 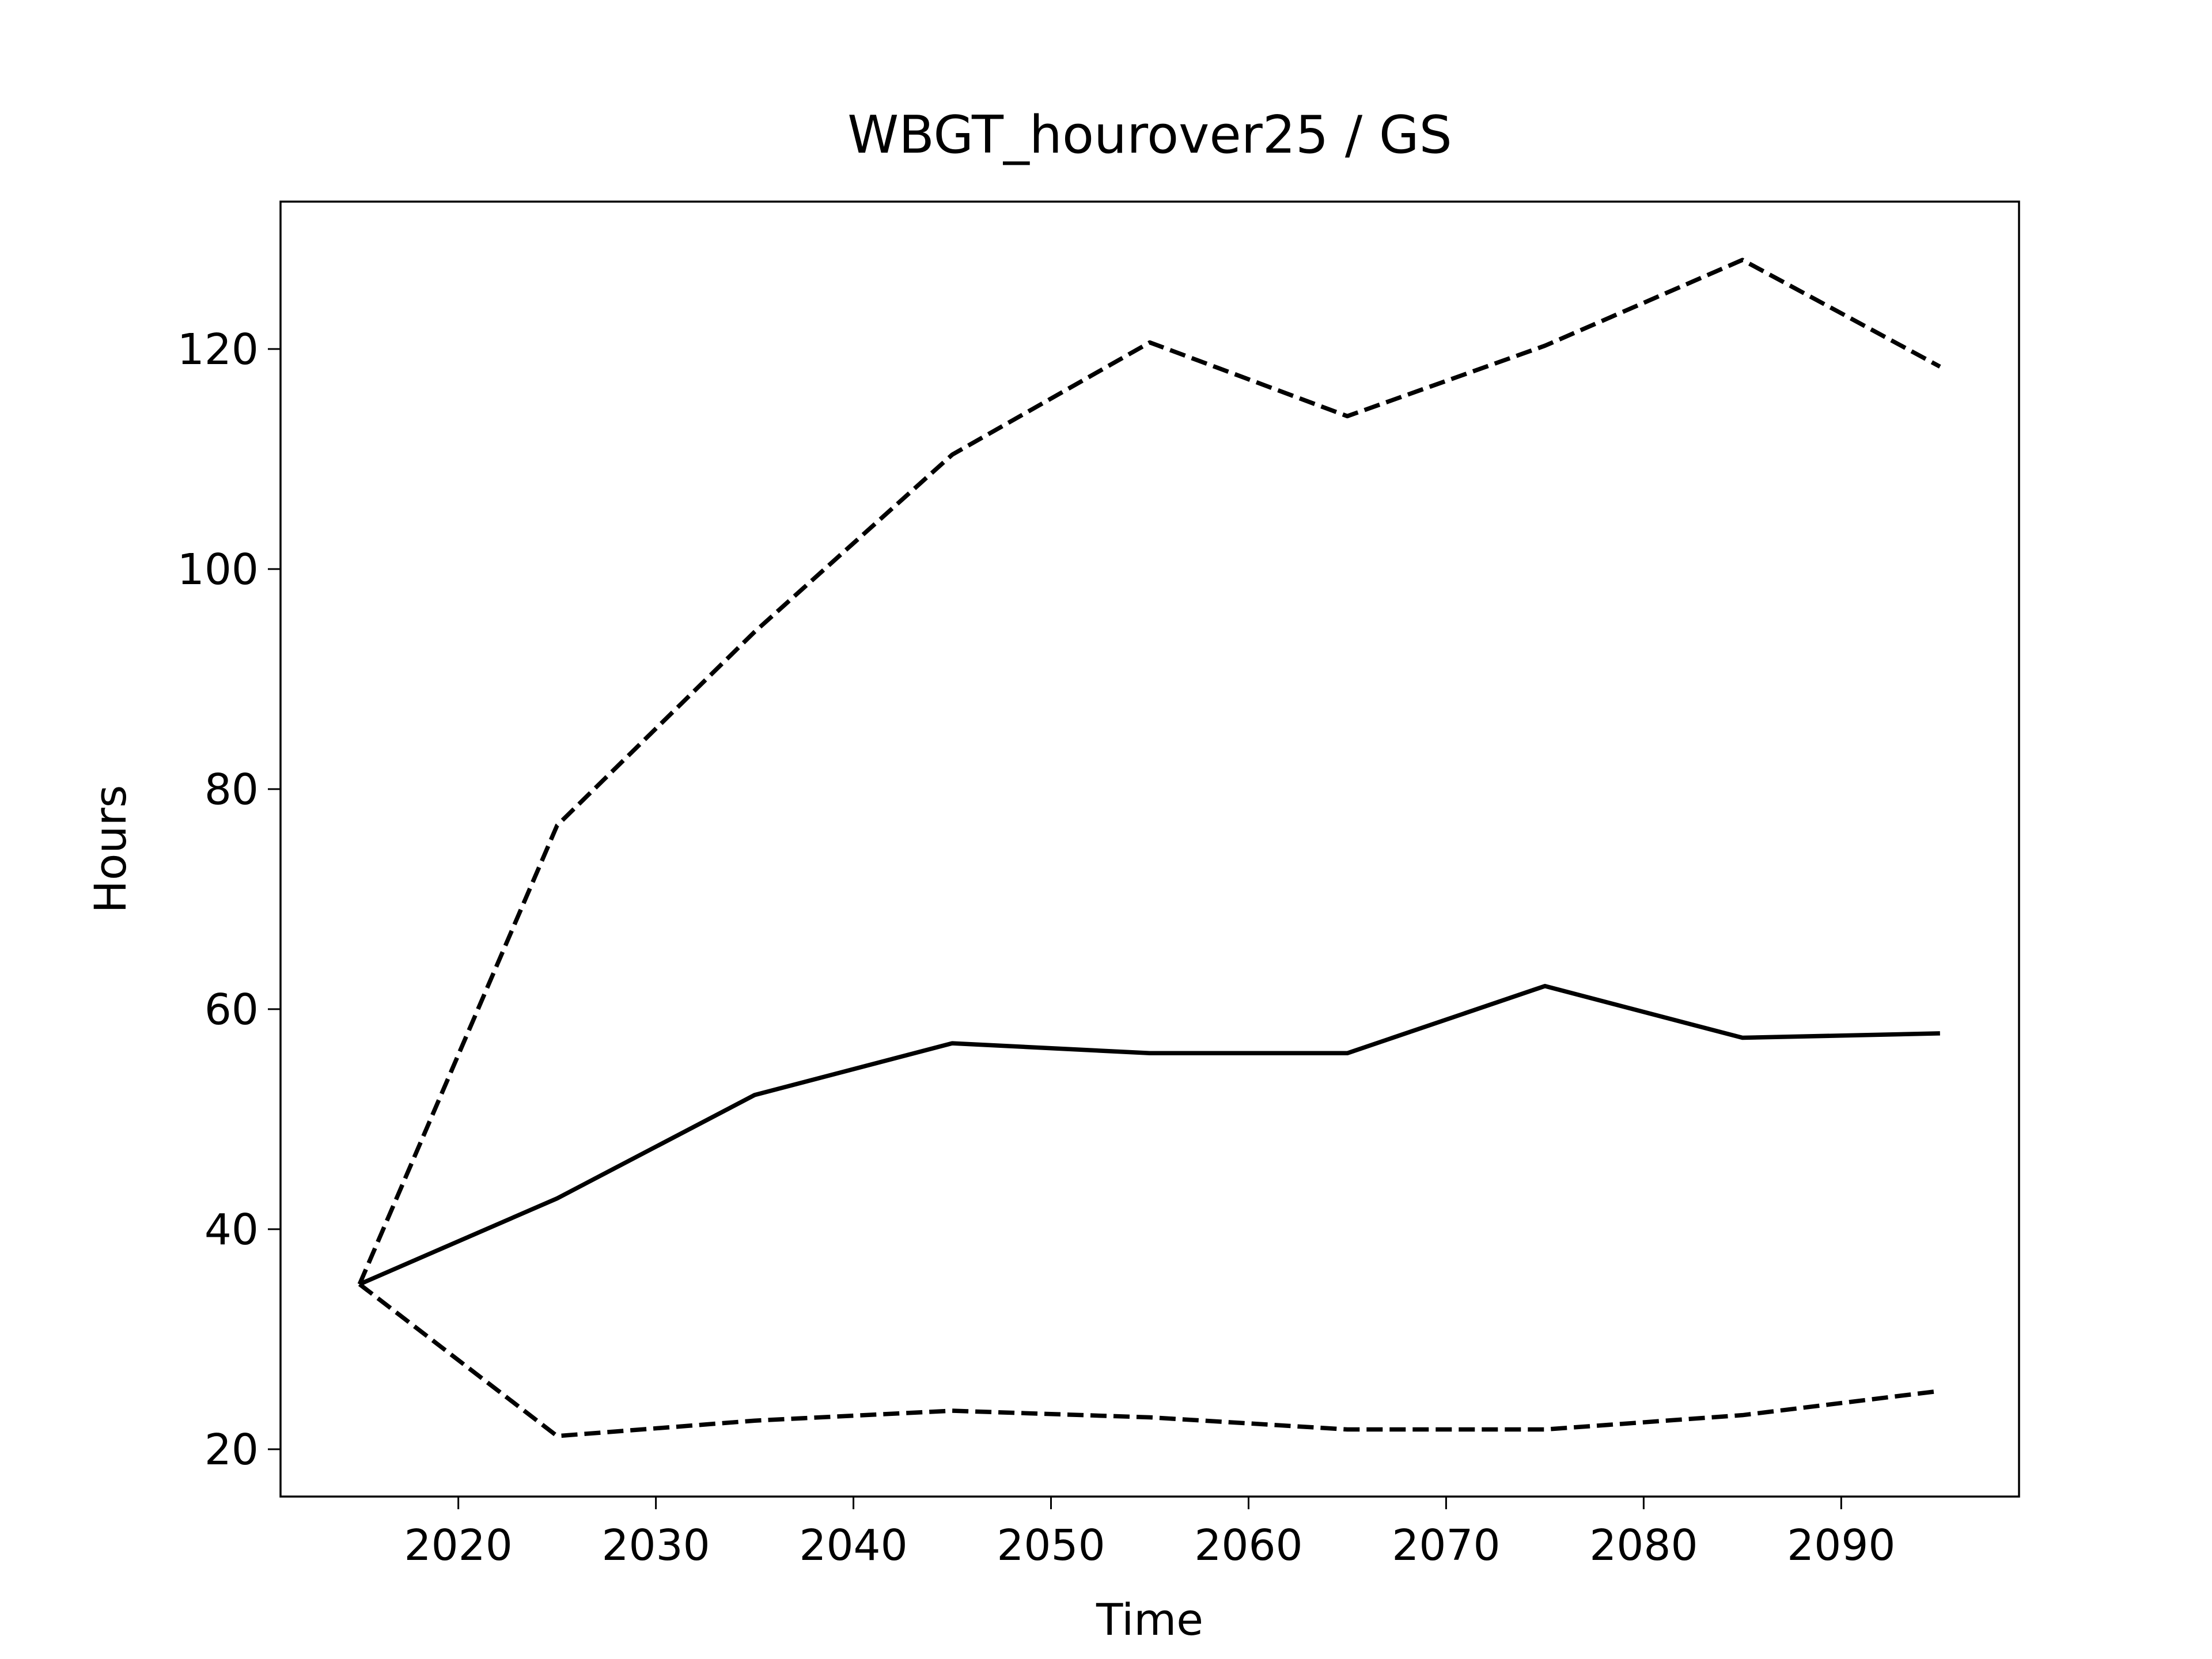 What do you see at coordinates (1446, 1545) in the screenshot?
I see `x-tick-label: 2070` at bounding box center [1446, 1545].